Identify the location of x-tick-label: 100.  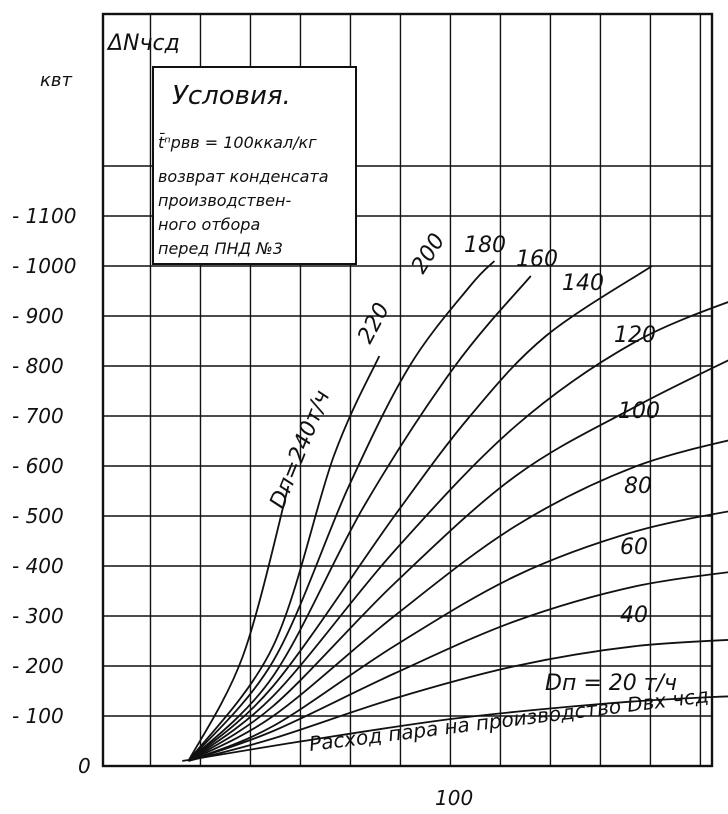
(454, 798).